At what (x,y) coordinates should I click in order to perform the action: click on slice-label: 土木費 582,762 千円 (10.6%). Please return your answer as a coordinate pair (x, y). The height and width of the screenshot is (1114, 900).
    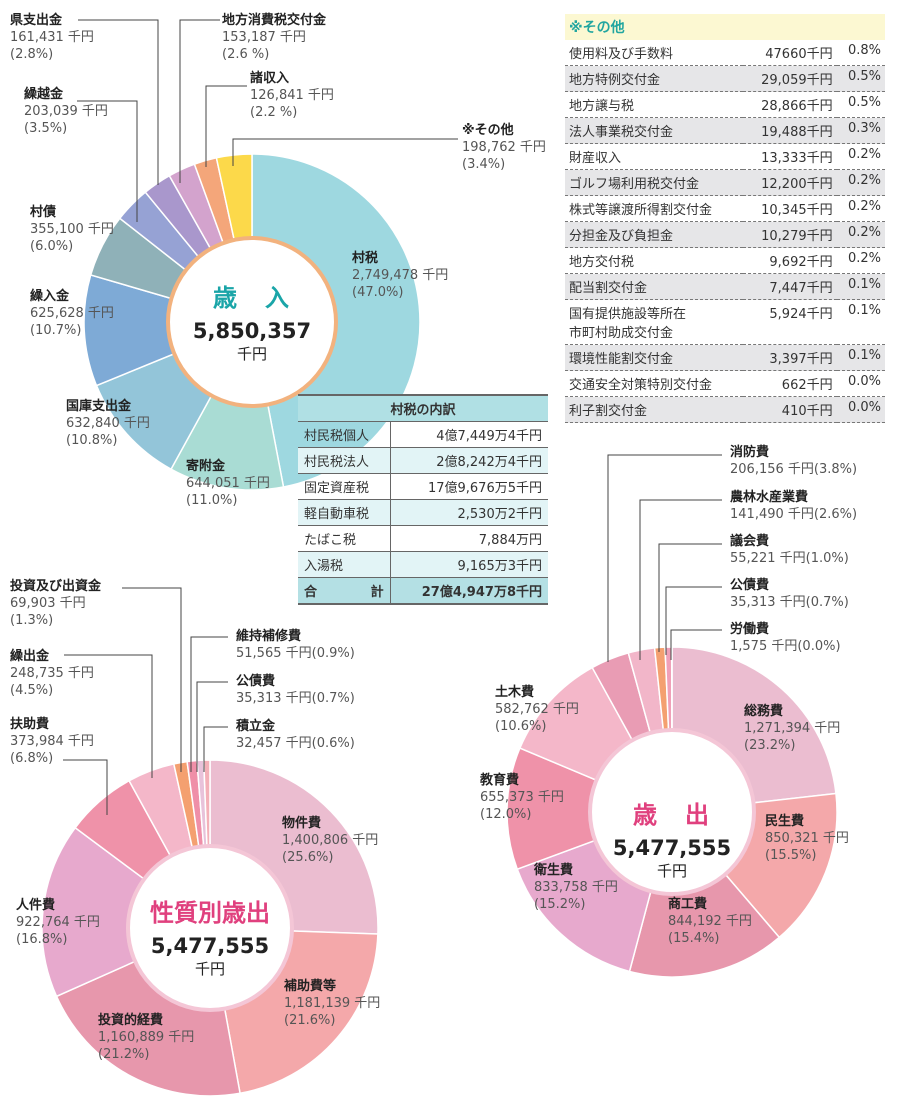
    Looking at the image, I should click on (537, 709).